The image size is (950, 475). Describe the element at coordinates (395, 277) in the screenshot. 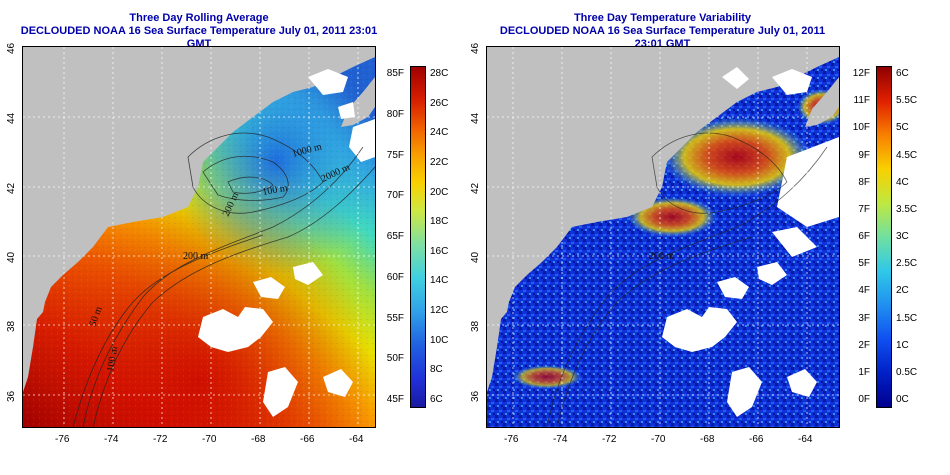

I see `colorbar-label-f: 60F` at that location.